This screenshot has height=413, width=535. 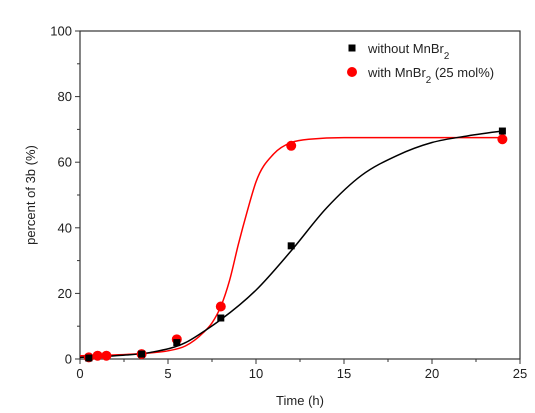 I want to click on x-tick-label: 10, so click(x=256, y=373).